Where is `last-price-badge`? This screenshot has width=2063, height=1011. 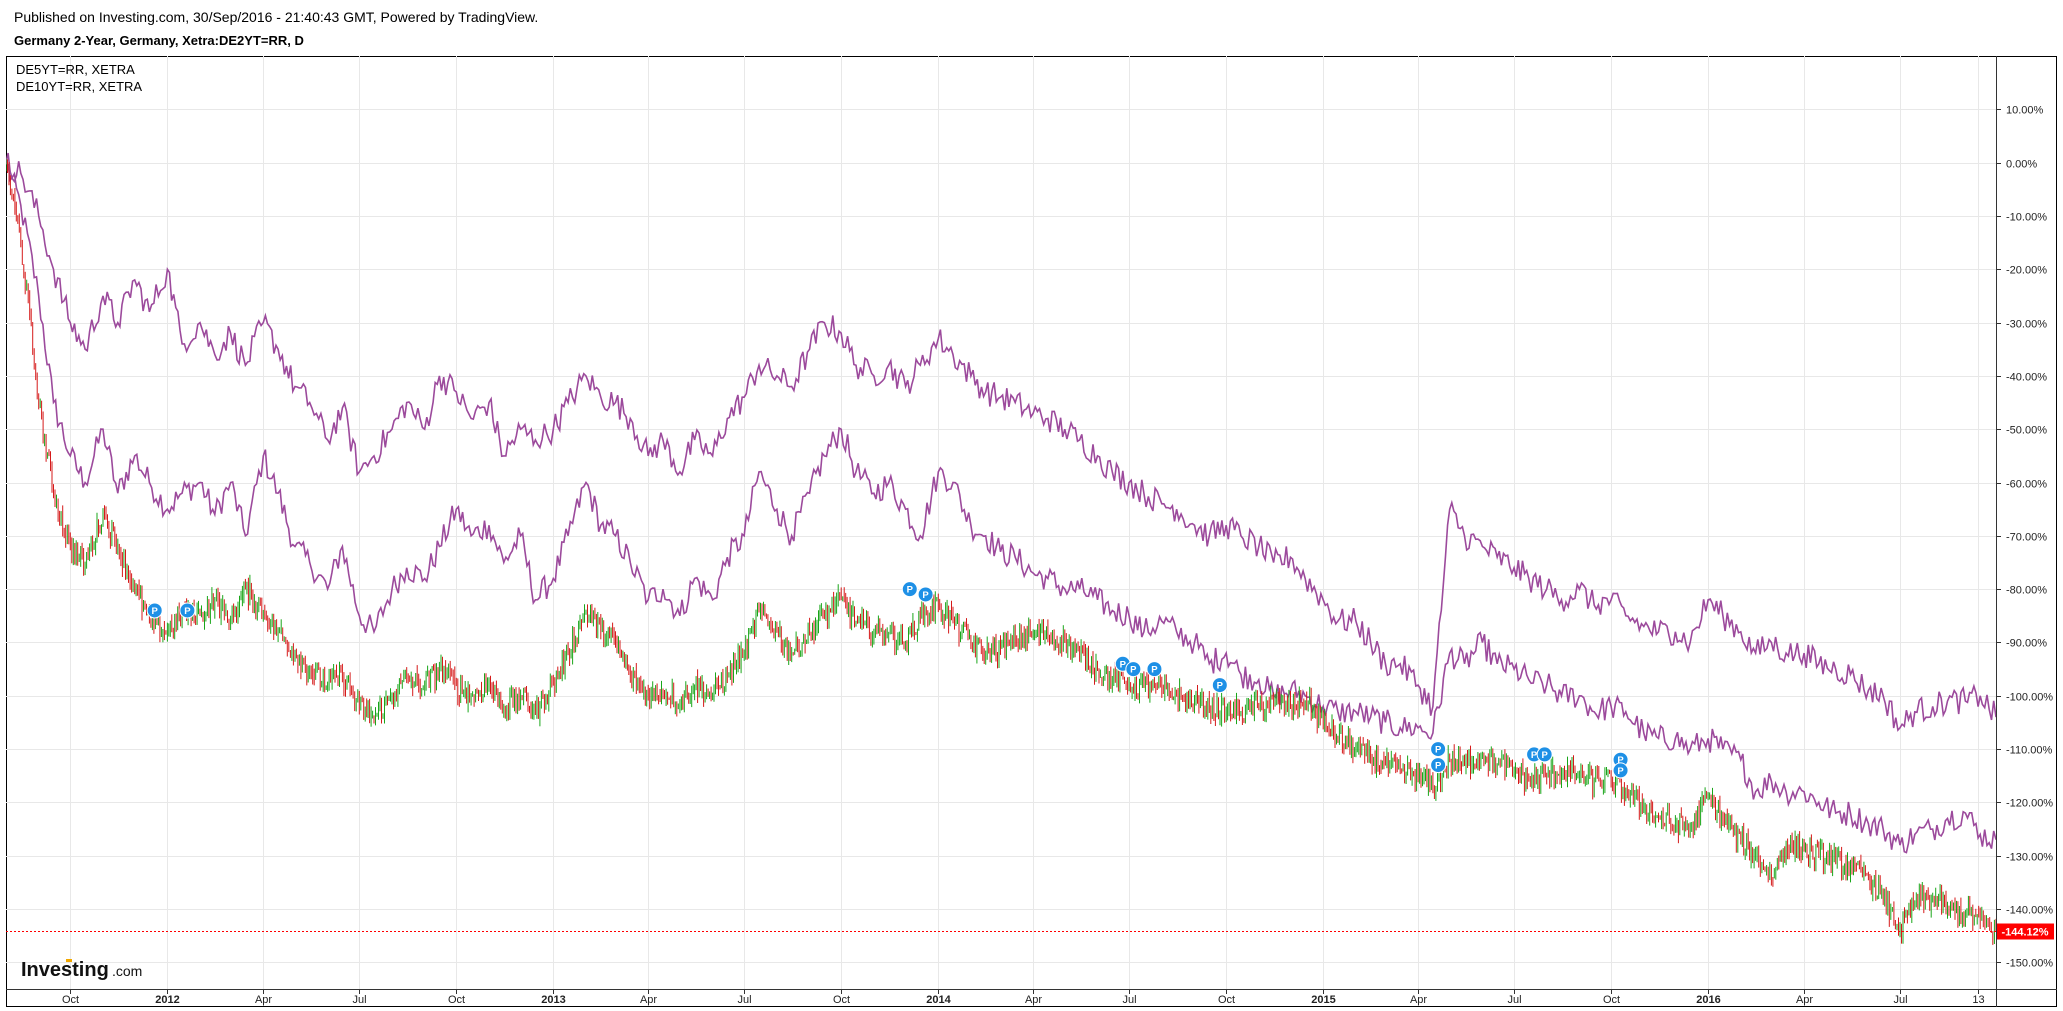 last-price-badge is located at coordinates (2025, 931).